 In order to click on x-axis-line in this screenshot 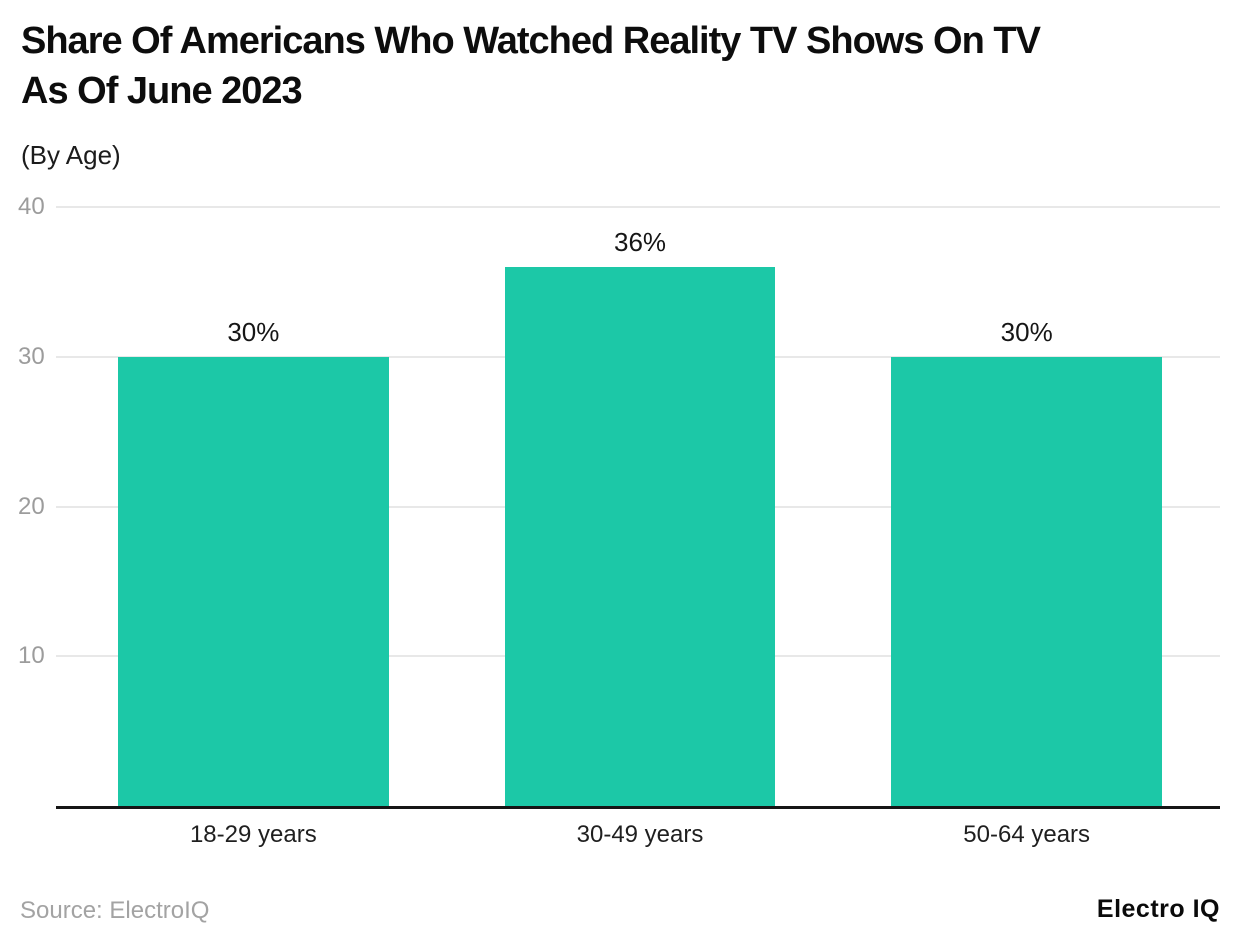, I will do `click(638, 807)`.